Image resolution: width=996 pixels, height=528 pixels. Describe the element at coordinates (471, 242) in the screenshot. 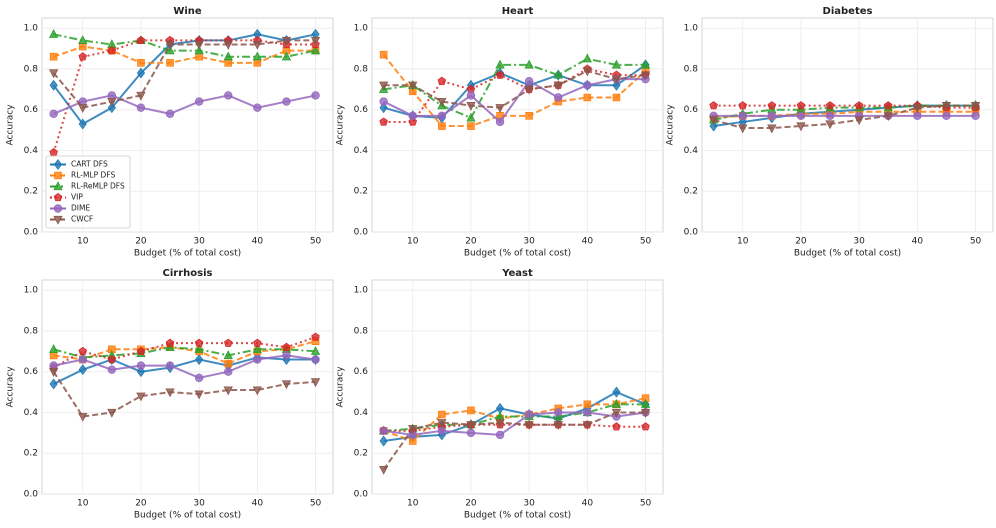

I see `x-tick-label: 20` at that location.